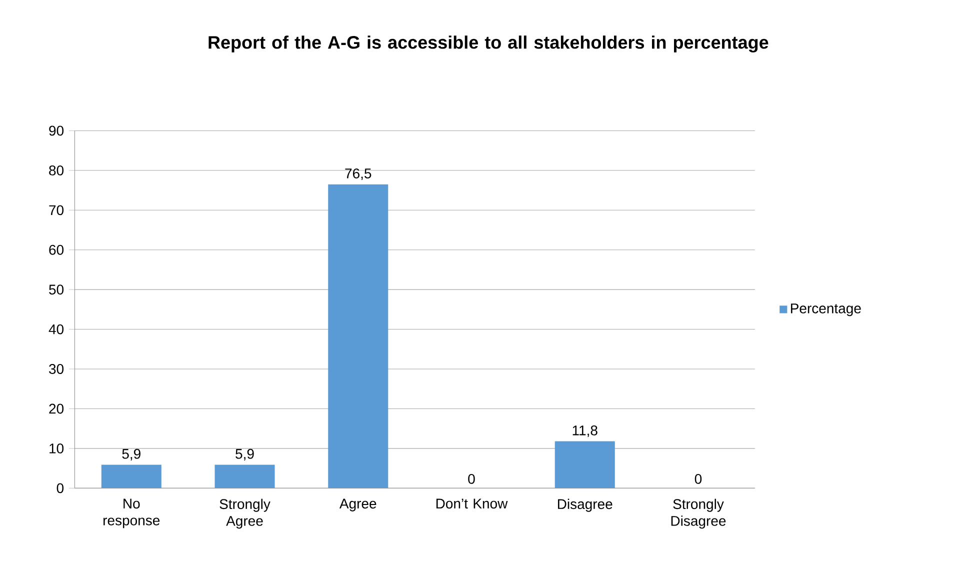  What do you see at coordinates (358, 174) in the screenshot?
I see `data-label: 76,5` at bounding box center [358, 174].